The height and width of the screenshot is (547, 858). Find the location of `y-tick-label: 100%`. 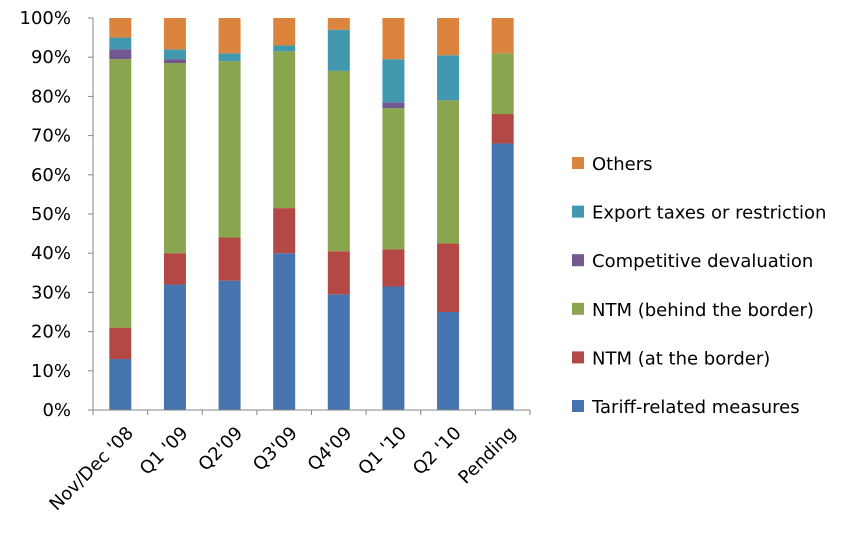

y-tick-label: 100% is located at coordinates (45, 18).